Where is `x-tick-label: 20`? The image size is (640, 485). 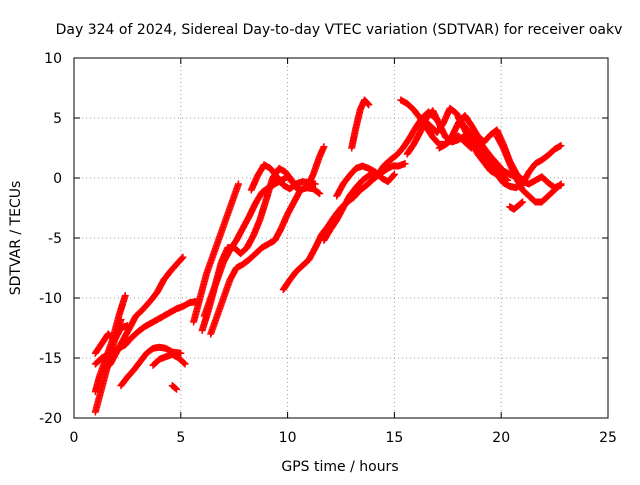
x-tick-label: 20 is located at coordinates (501, 438).